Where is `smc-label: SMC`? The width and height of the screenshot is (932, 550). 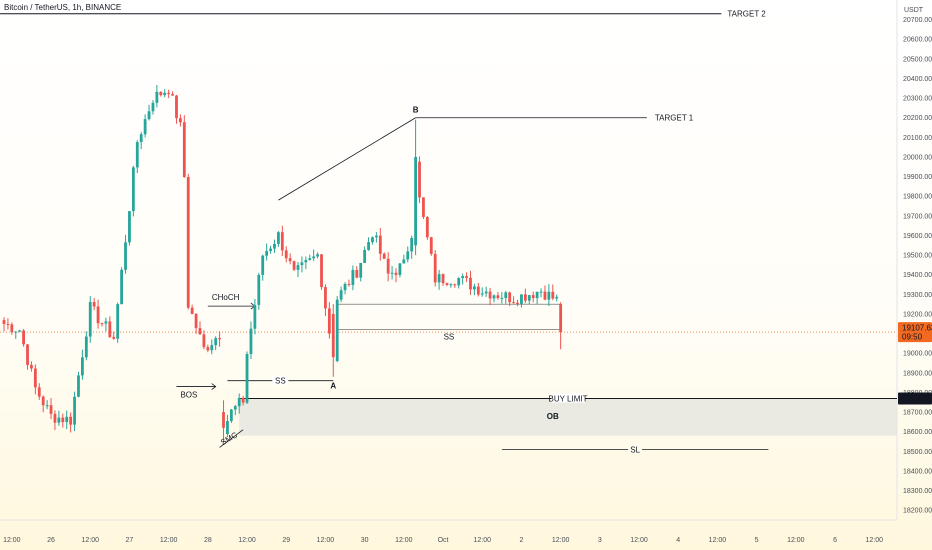 smc-label: SMC is located at coordinates (229, 438).